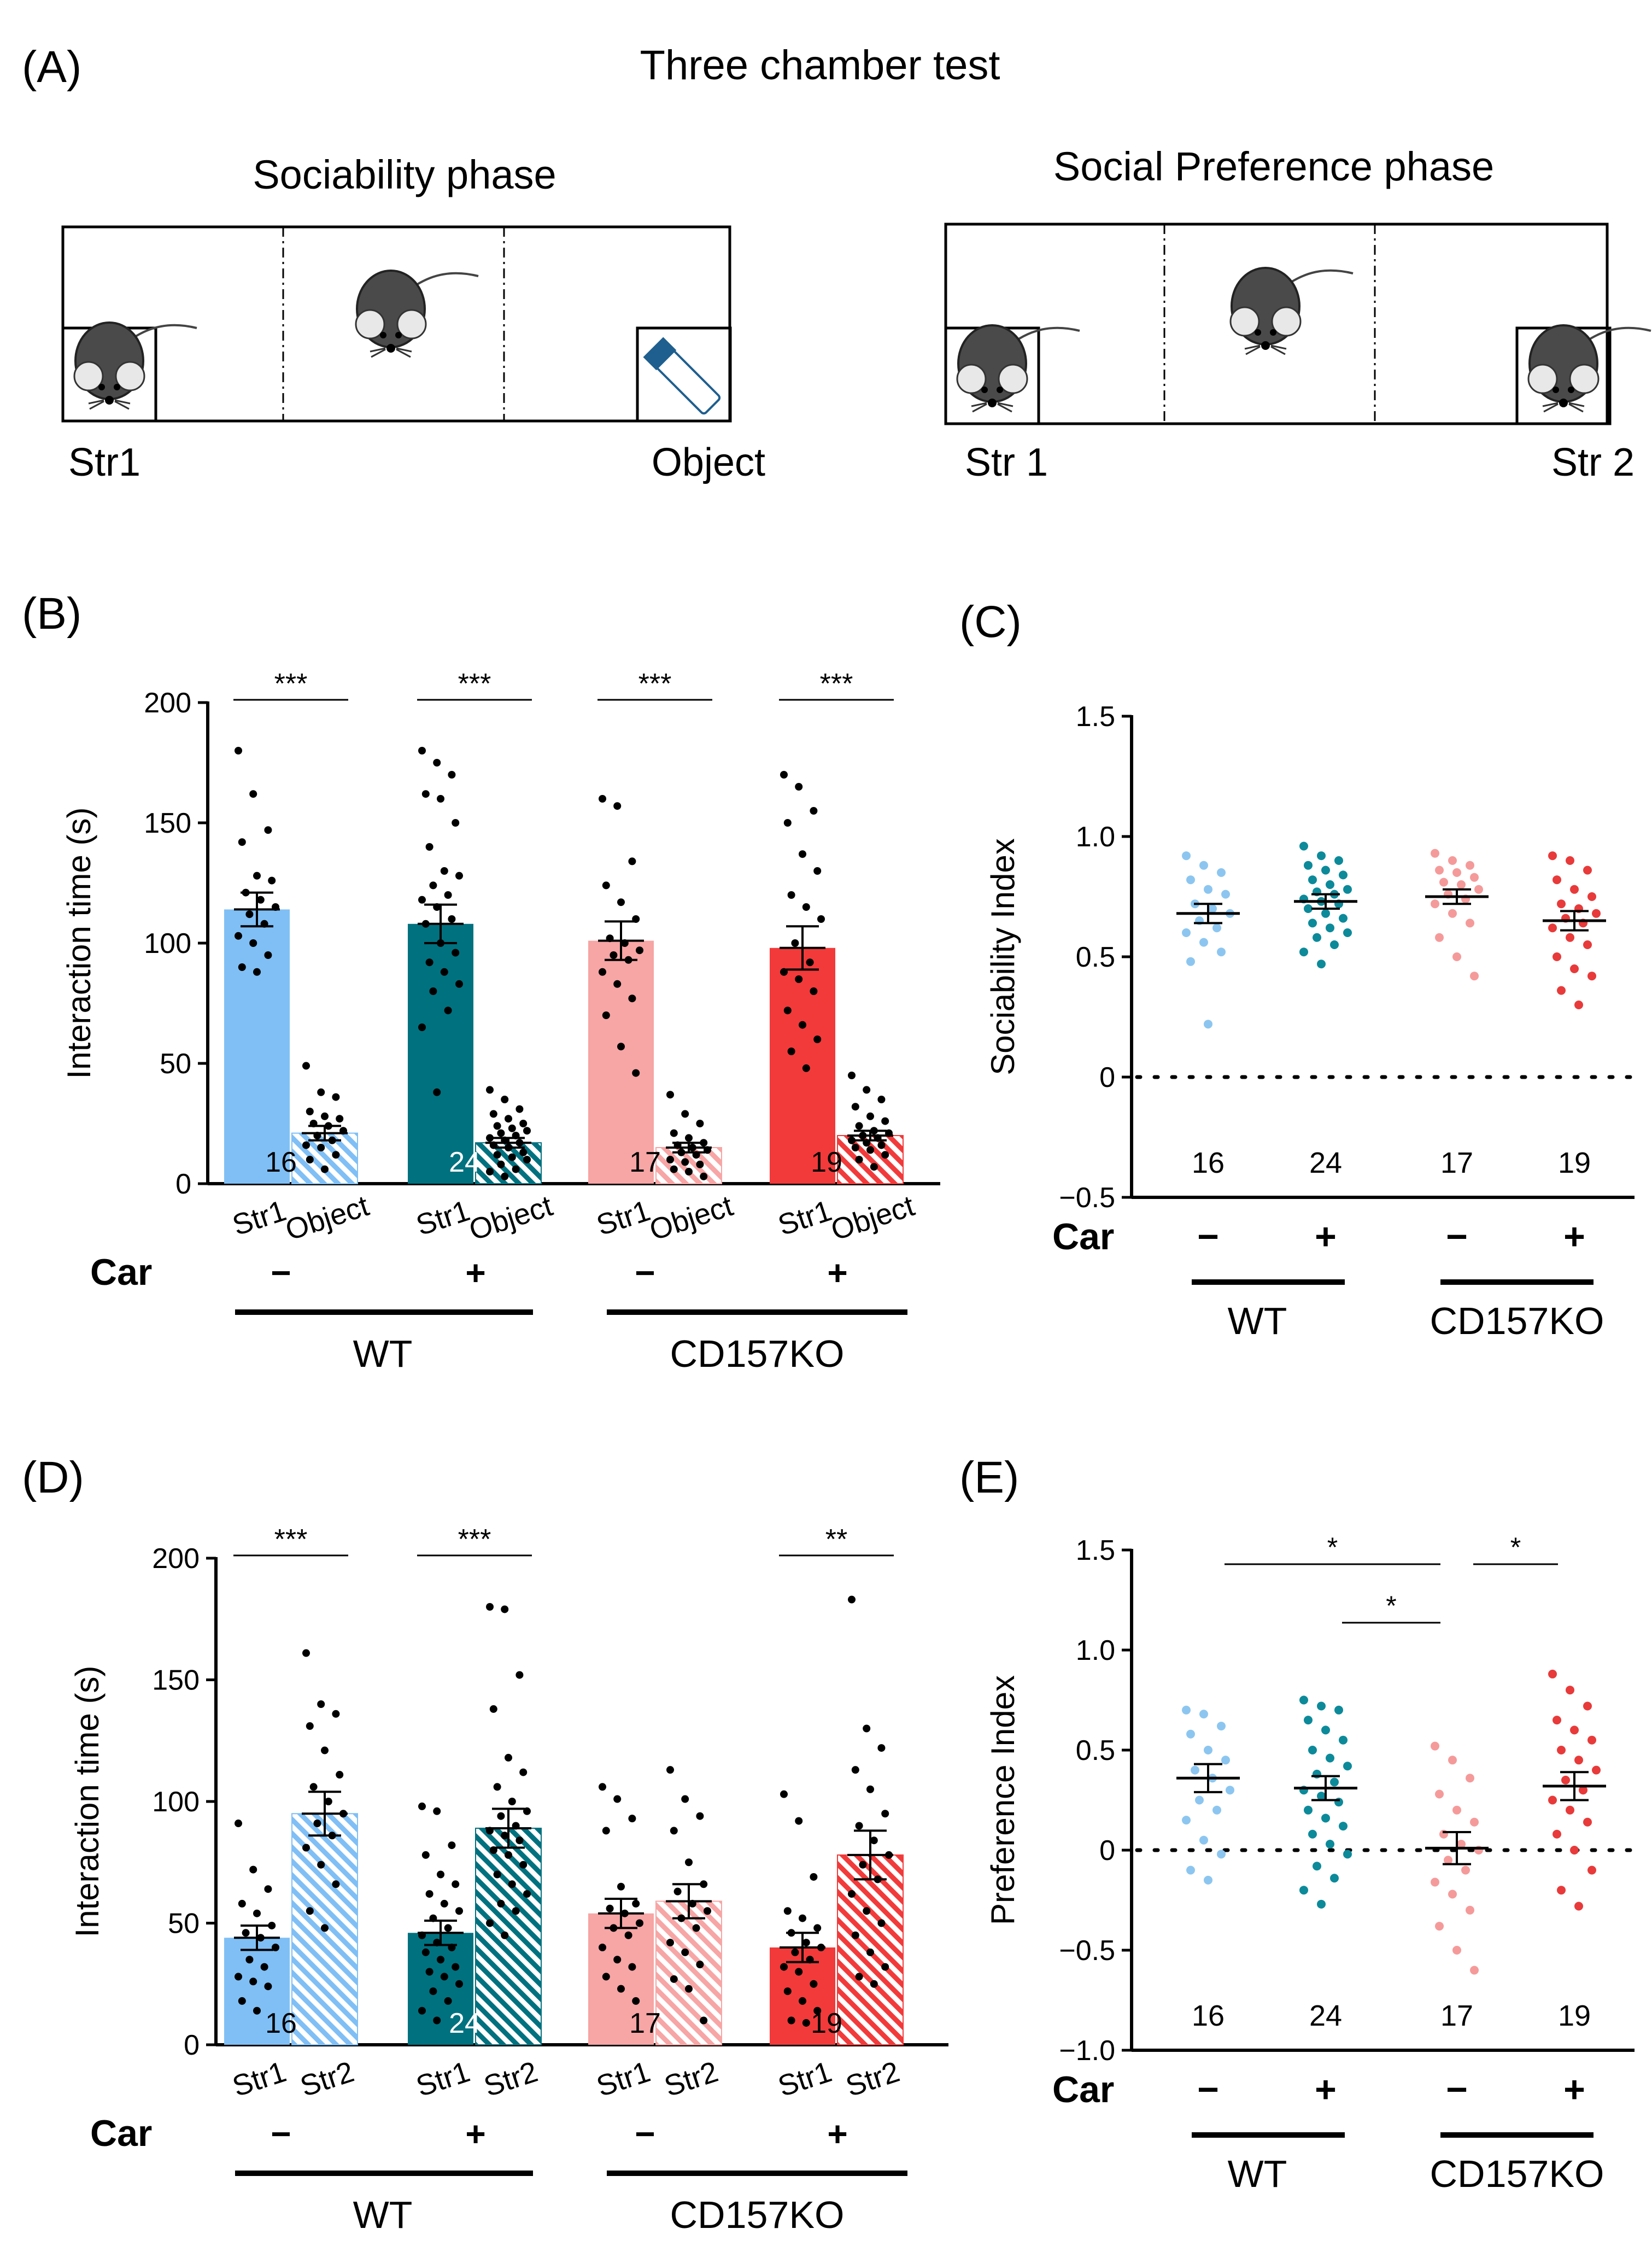  Describe the element at coordinates (1107, 1851) in the screenshot. I see `y-tick-label: 0` at that location.